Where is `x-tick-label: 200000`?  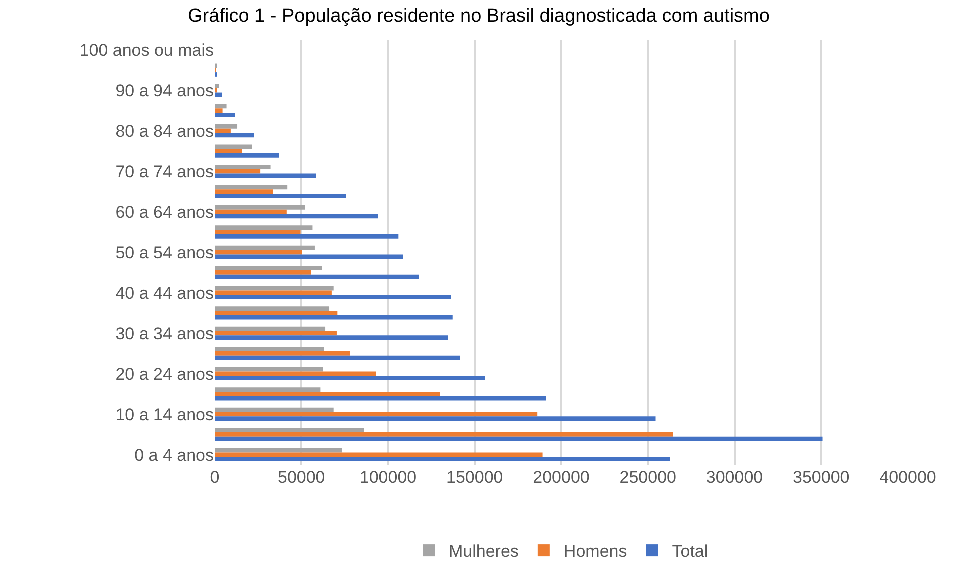 x-tick-label: 200000 is located at coordinates (561, 477).